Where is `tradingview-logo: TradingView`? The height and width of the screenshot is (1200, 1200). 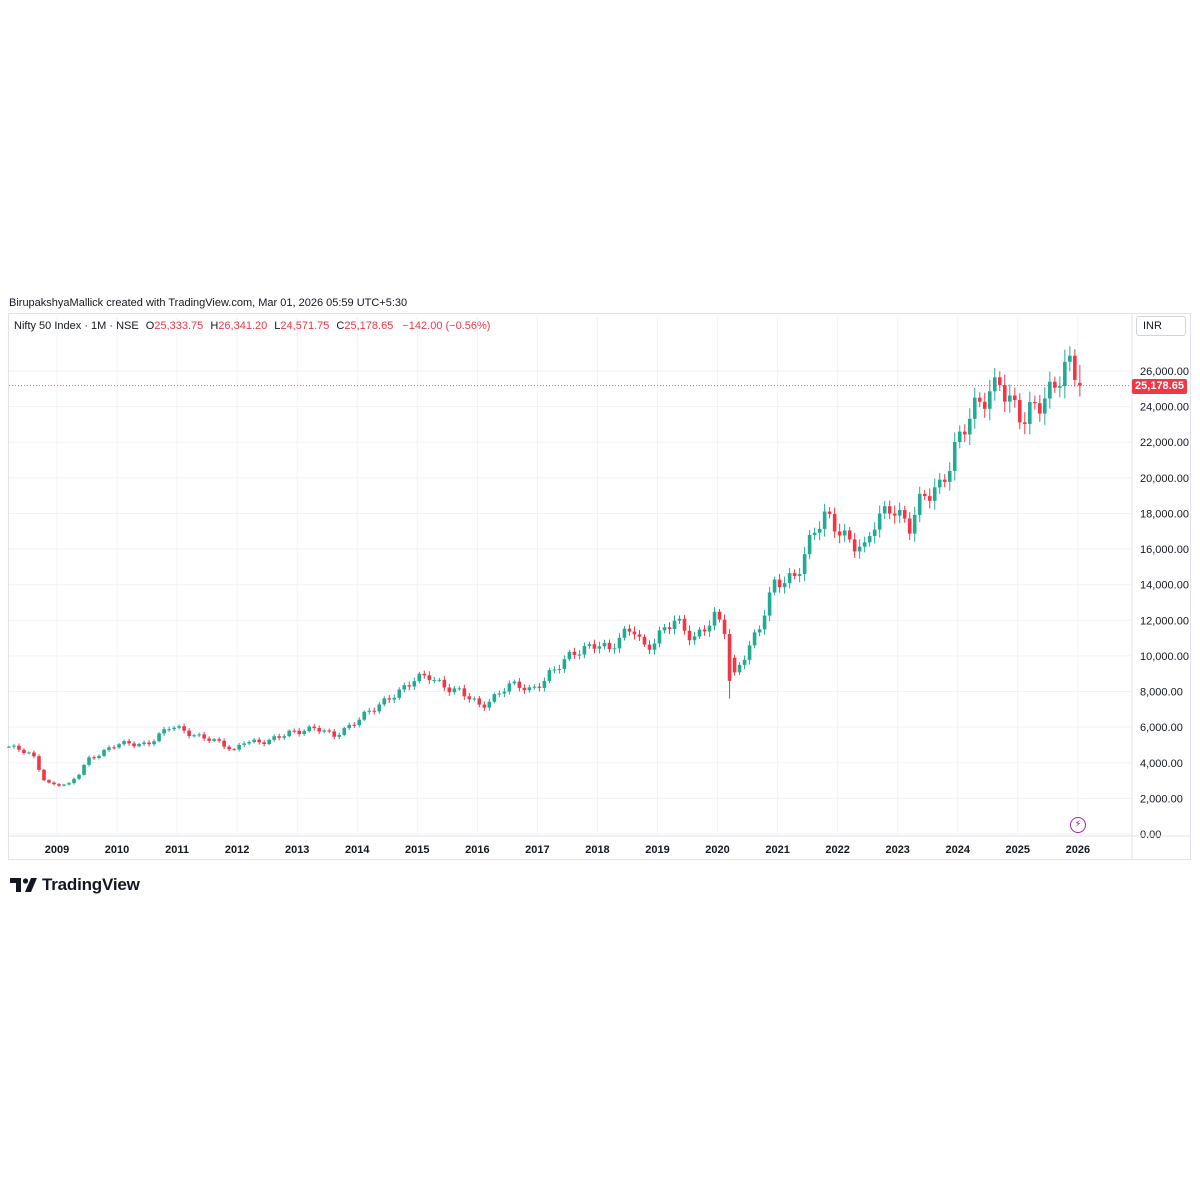 tradingview-logo: TradingView is located at coordinates (75, 885).